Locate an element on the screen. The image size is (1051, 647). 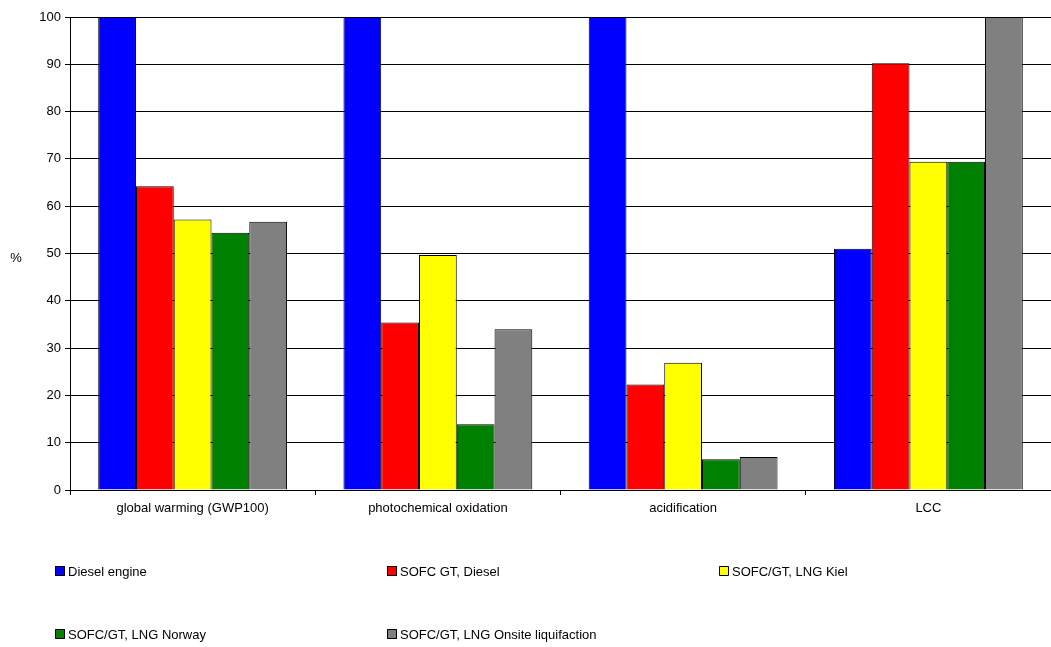
y-tick-label: 70 is located at coordinates (53, 158).